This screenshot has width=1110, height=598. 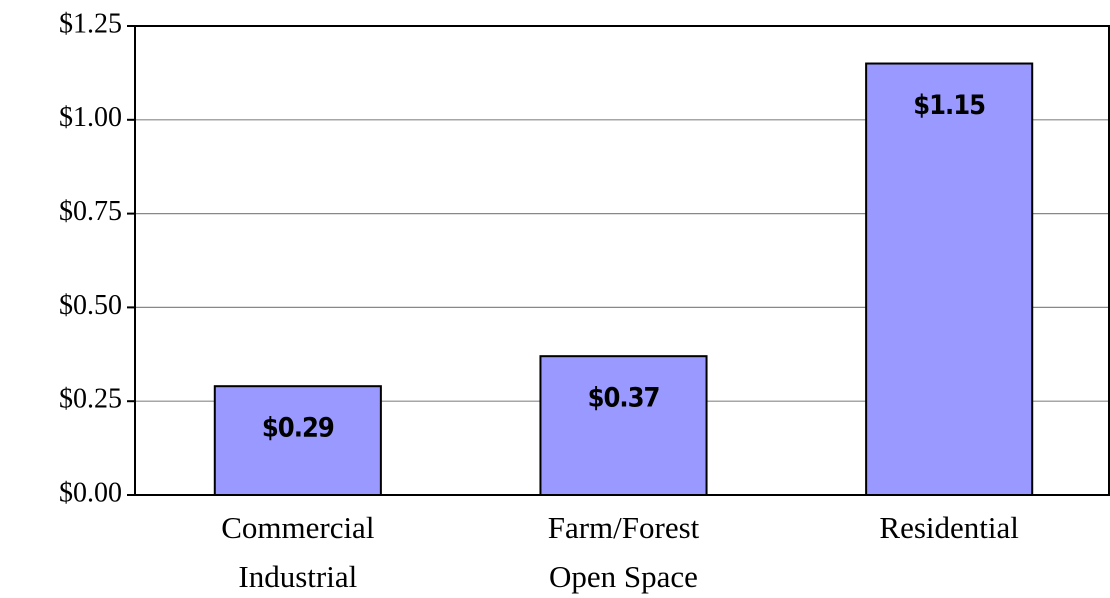 I want to click on x-tick-label: Residential, so click(x=949, y=527).